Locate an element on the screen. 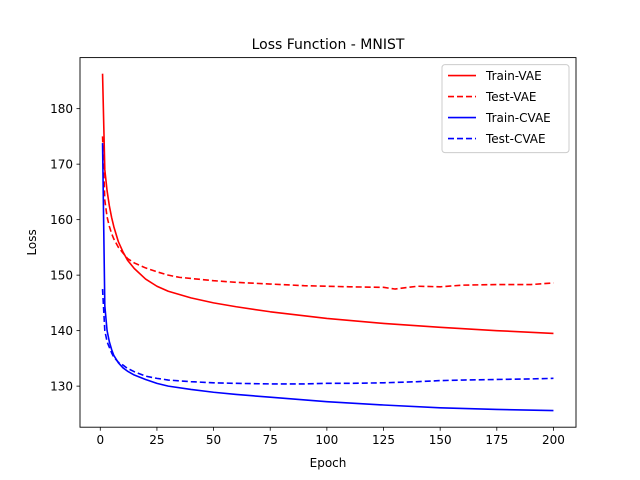 The height and width of the screenshot is (480, 640). x-axis: 0 25 50 75 100 125 150 175 200 is located at coordinates (330, 437).